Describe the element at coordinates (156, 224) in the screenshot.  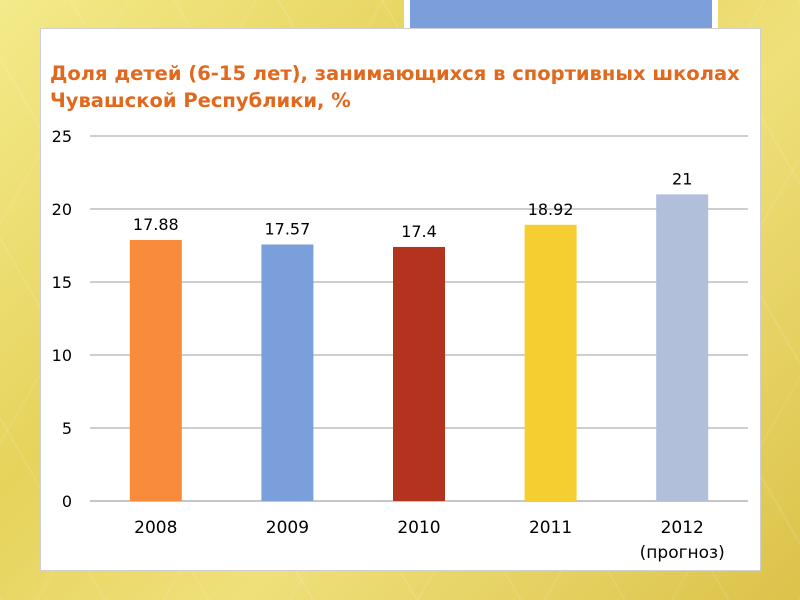
I see `data-label: 17.88` at that location.